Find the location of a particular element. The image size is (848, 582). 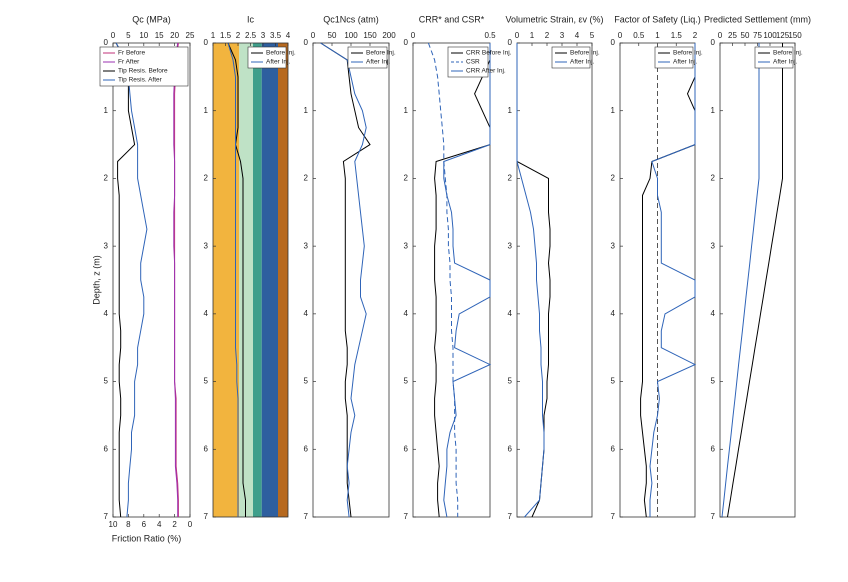

x2-tick-label: 10 is located at coordinates (113, 524).